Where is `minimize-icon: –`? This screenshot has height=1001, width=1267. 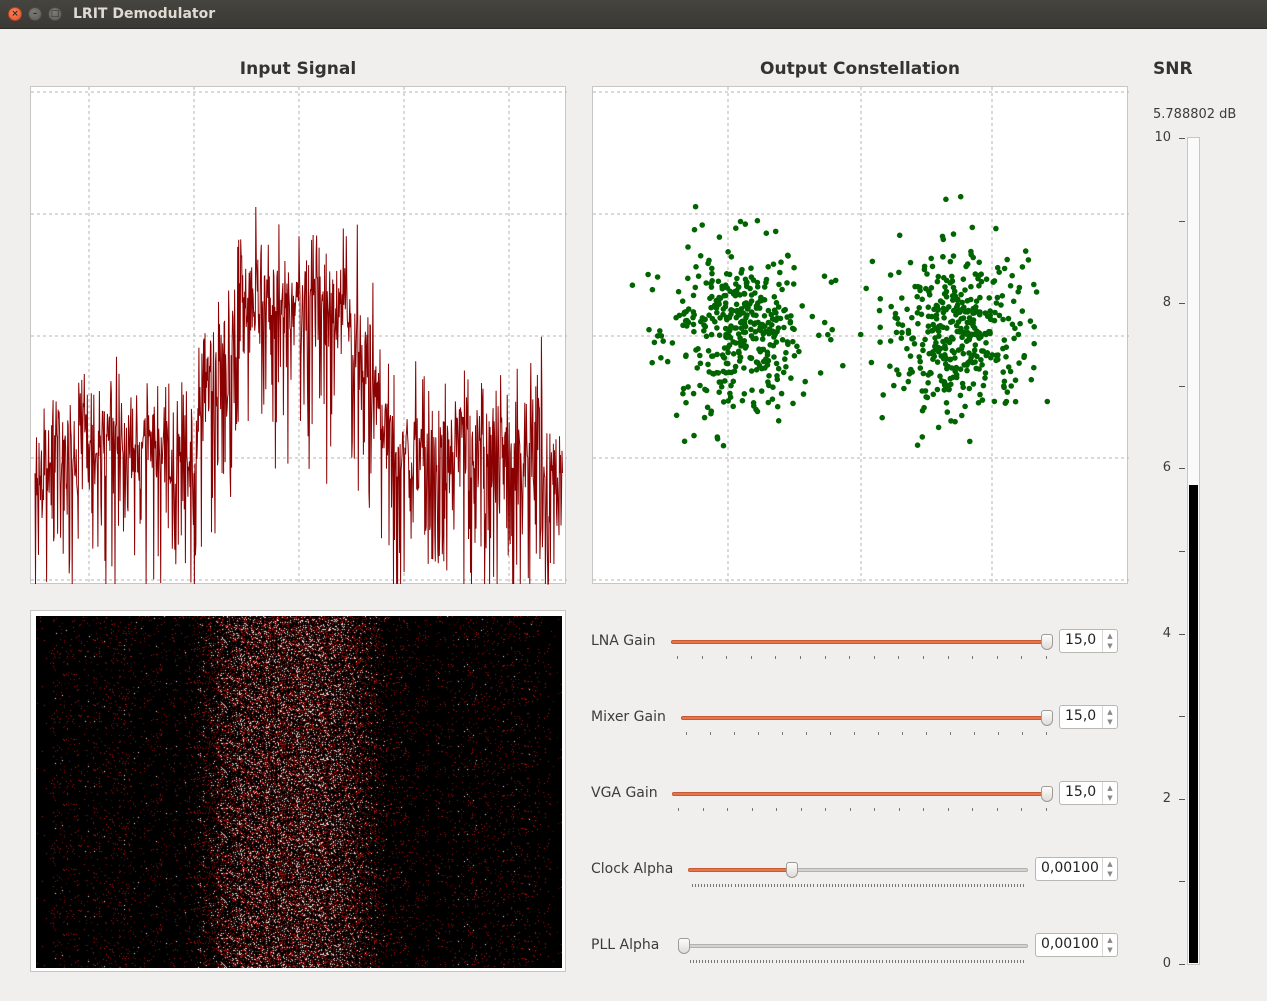 minimize-icon: – is located at coordinates (35, 14).